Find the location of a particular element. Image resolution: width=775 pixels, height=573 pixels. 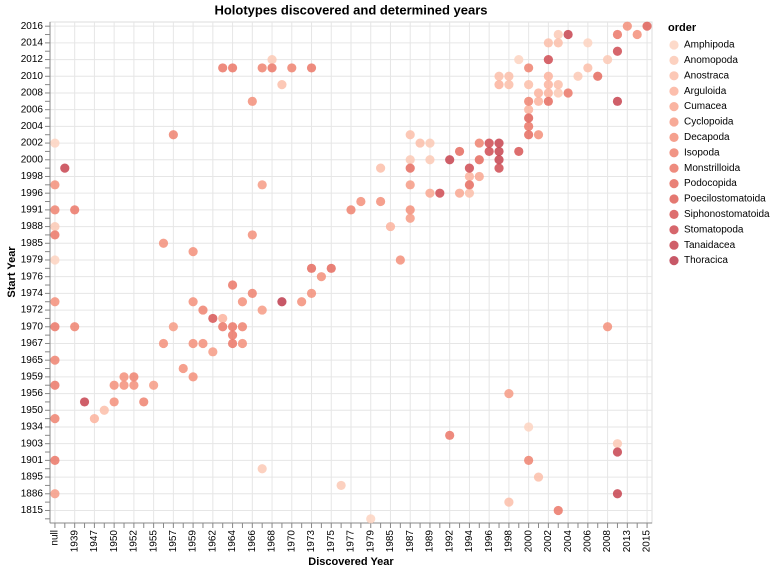

y-tick-label: 1934 is located at coordinates (32, 427).